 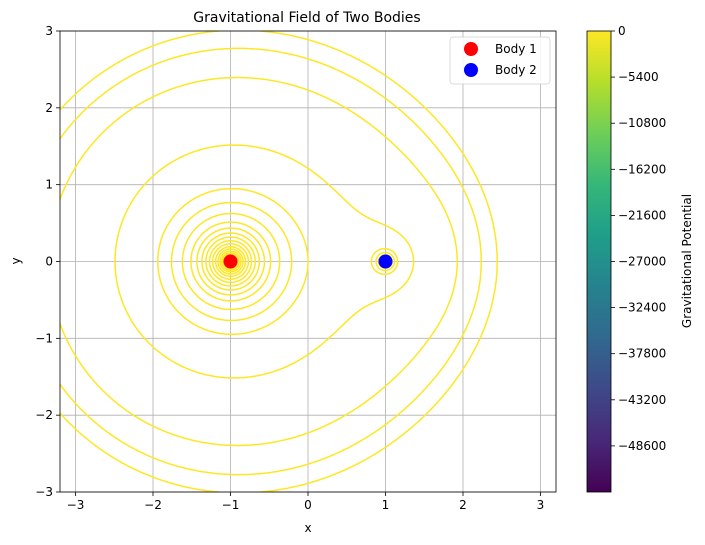 What do you see at coordinates (638, 77) in the screenshot?
I see `colorbar-tick-label: −5400` at bounding box center [638, 77].